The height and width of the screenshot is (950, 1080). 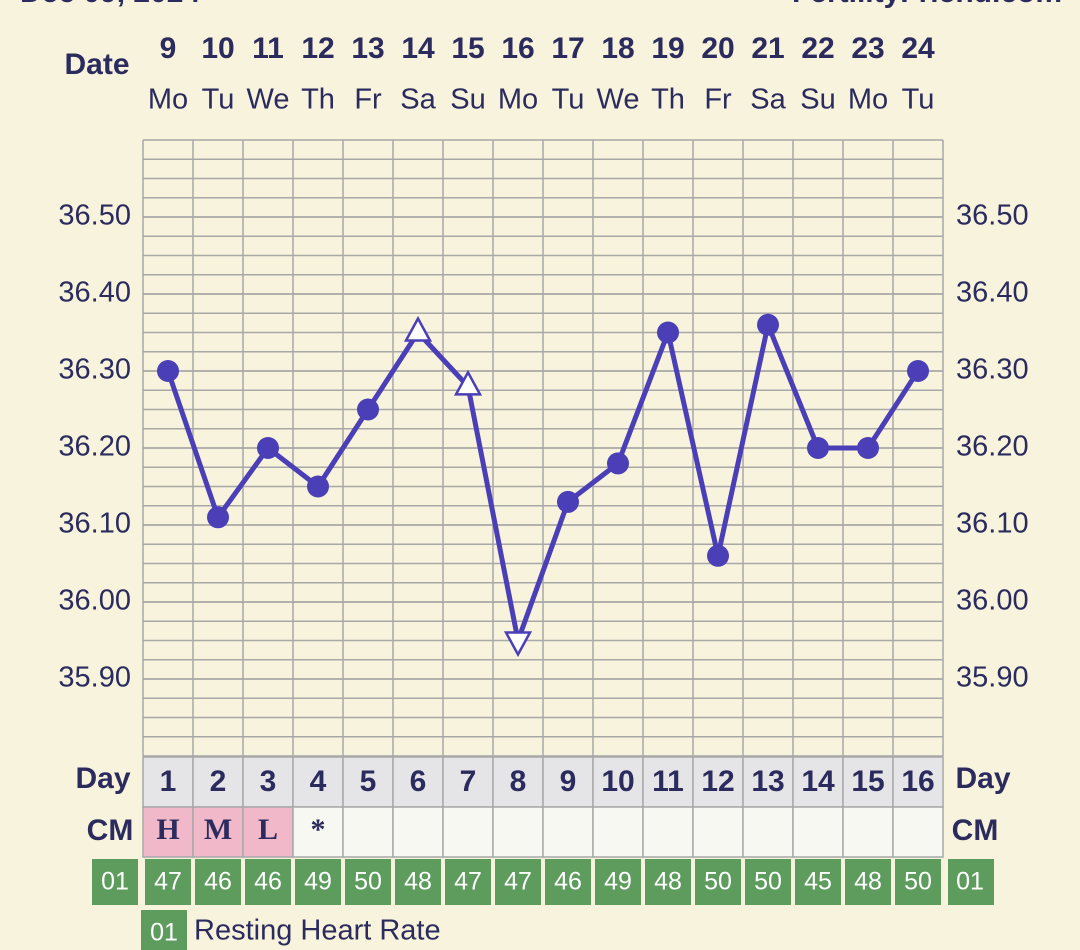 What do you see at coordinates (992, 447) in the screenshot?
I see `y2-tick-label: 36.20` at bounding box center [992, 447].